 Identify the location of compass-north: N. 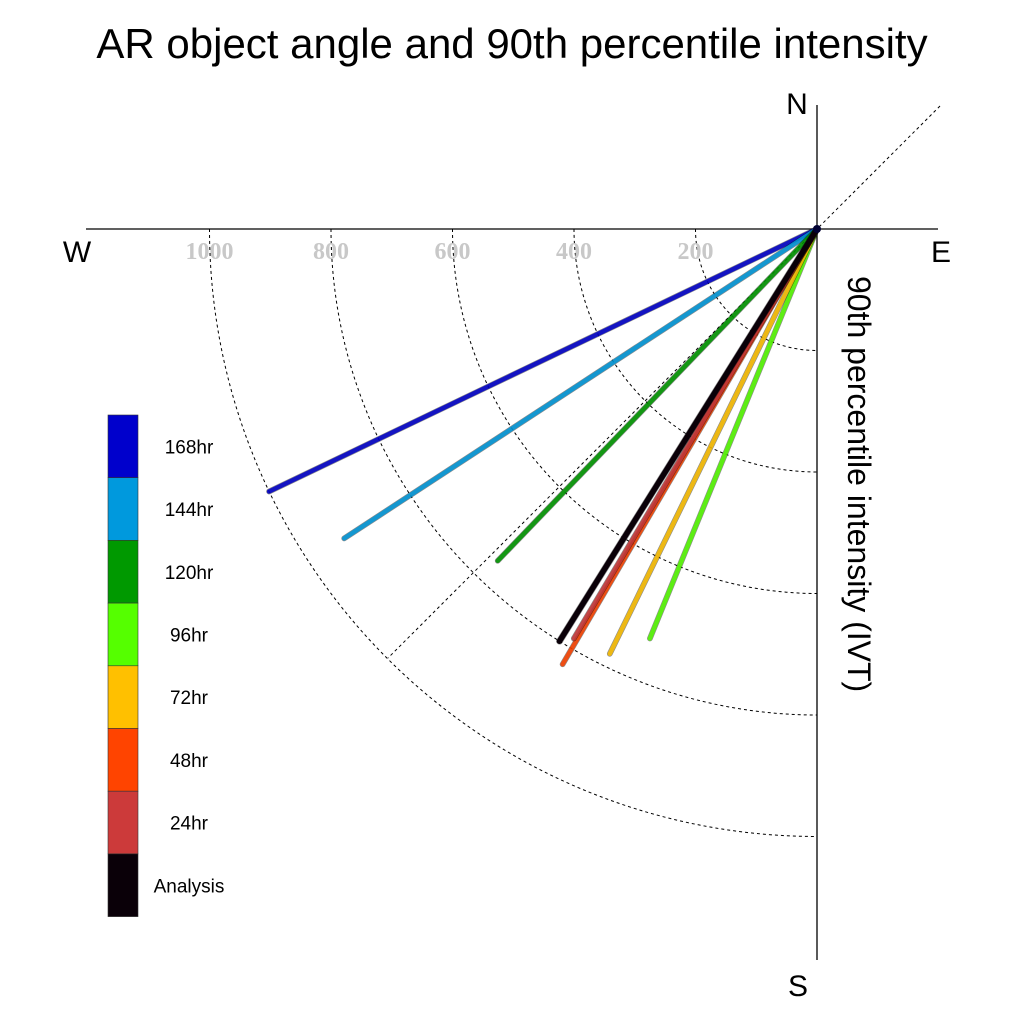
(797, 104).